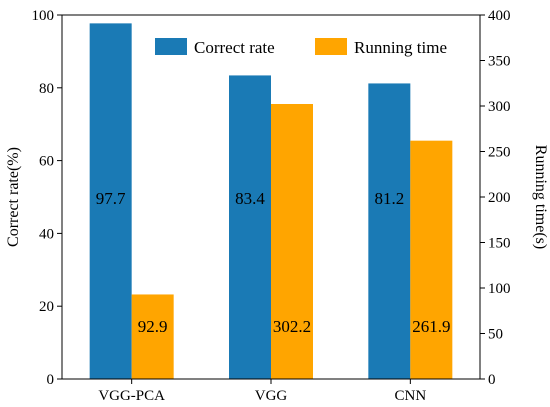  I want to click on x-axis: VGG-PCA VGG CNN, so click(262, 391).